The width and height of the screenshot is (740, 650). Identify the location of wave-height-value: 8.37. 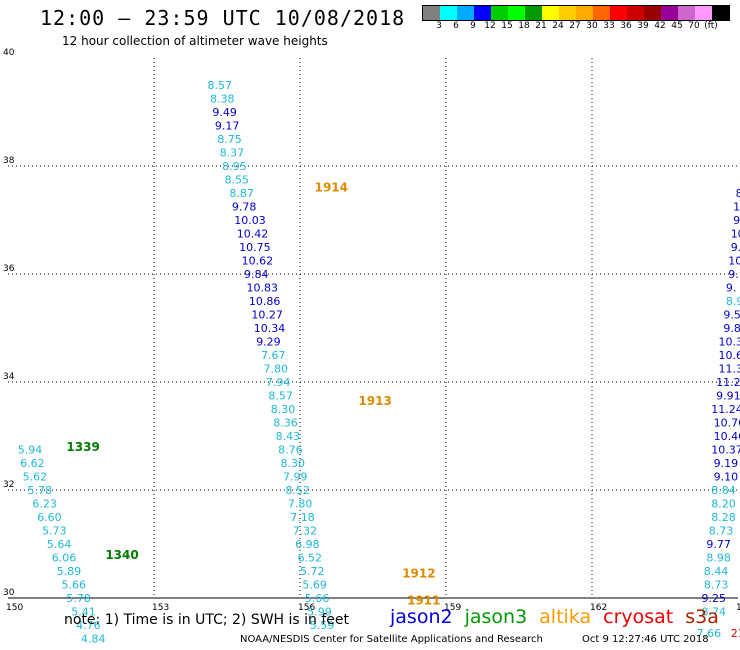
(232, 153).